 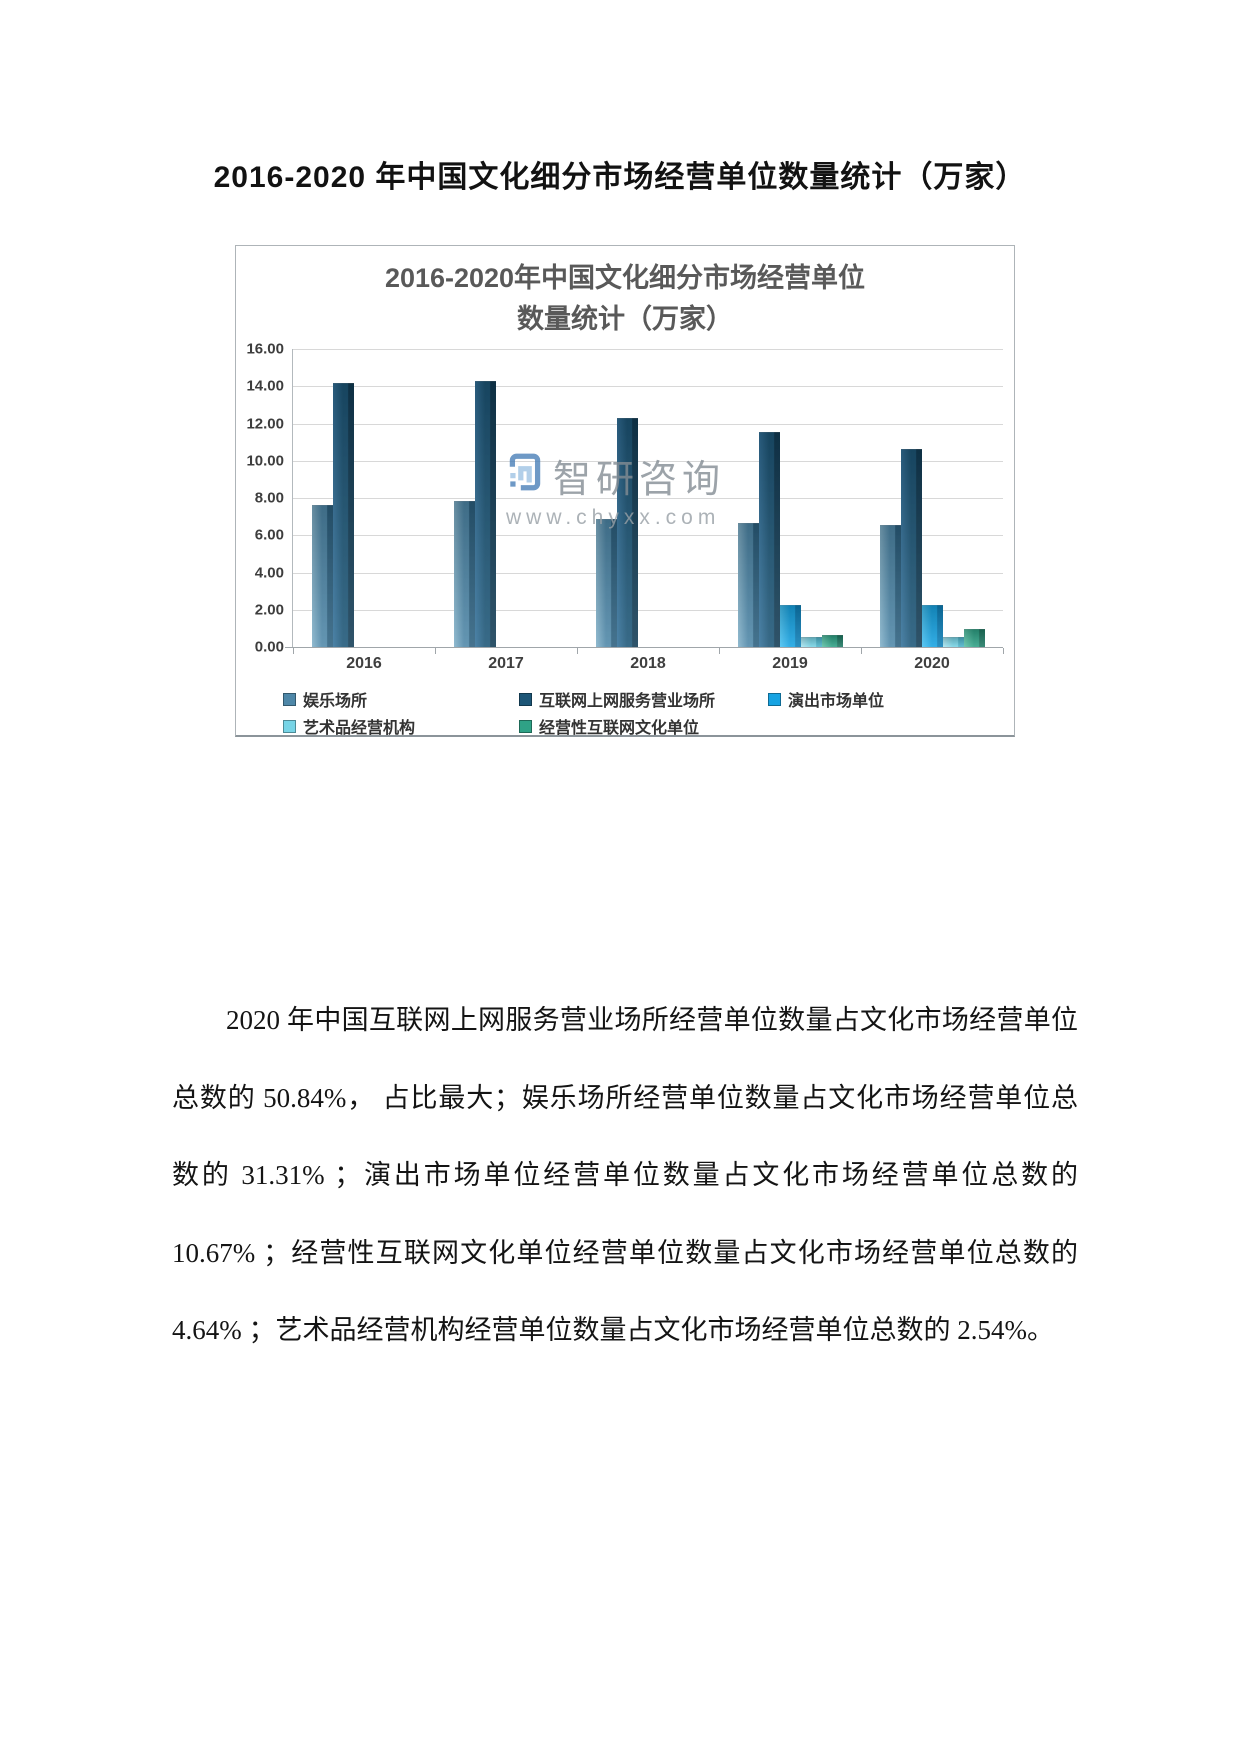 What do you see at coordinates (343, 515) in the screenshot?
I see `bar-互联网上网服务营业场所-2016` at bounding box center [343, 515].